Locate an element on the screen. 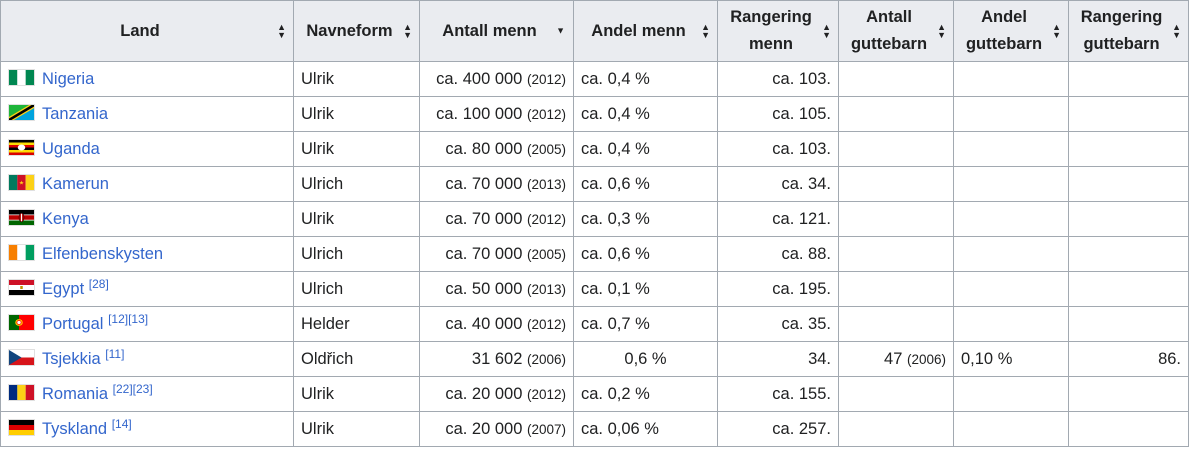 The width and height of the screenshot is (1193, 453). country-link: Tanzania is located at coordinates (75, 114).